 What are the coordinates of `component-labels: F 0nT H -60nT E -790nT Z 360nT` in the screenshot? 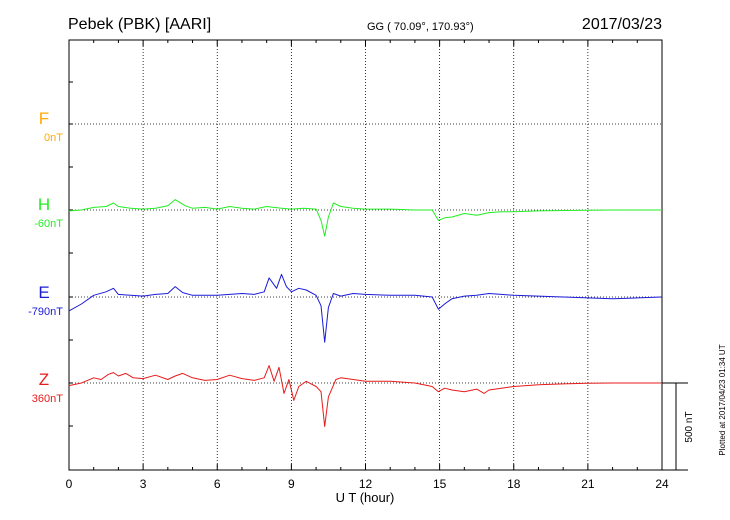 It's located at (45, 257).